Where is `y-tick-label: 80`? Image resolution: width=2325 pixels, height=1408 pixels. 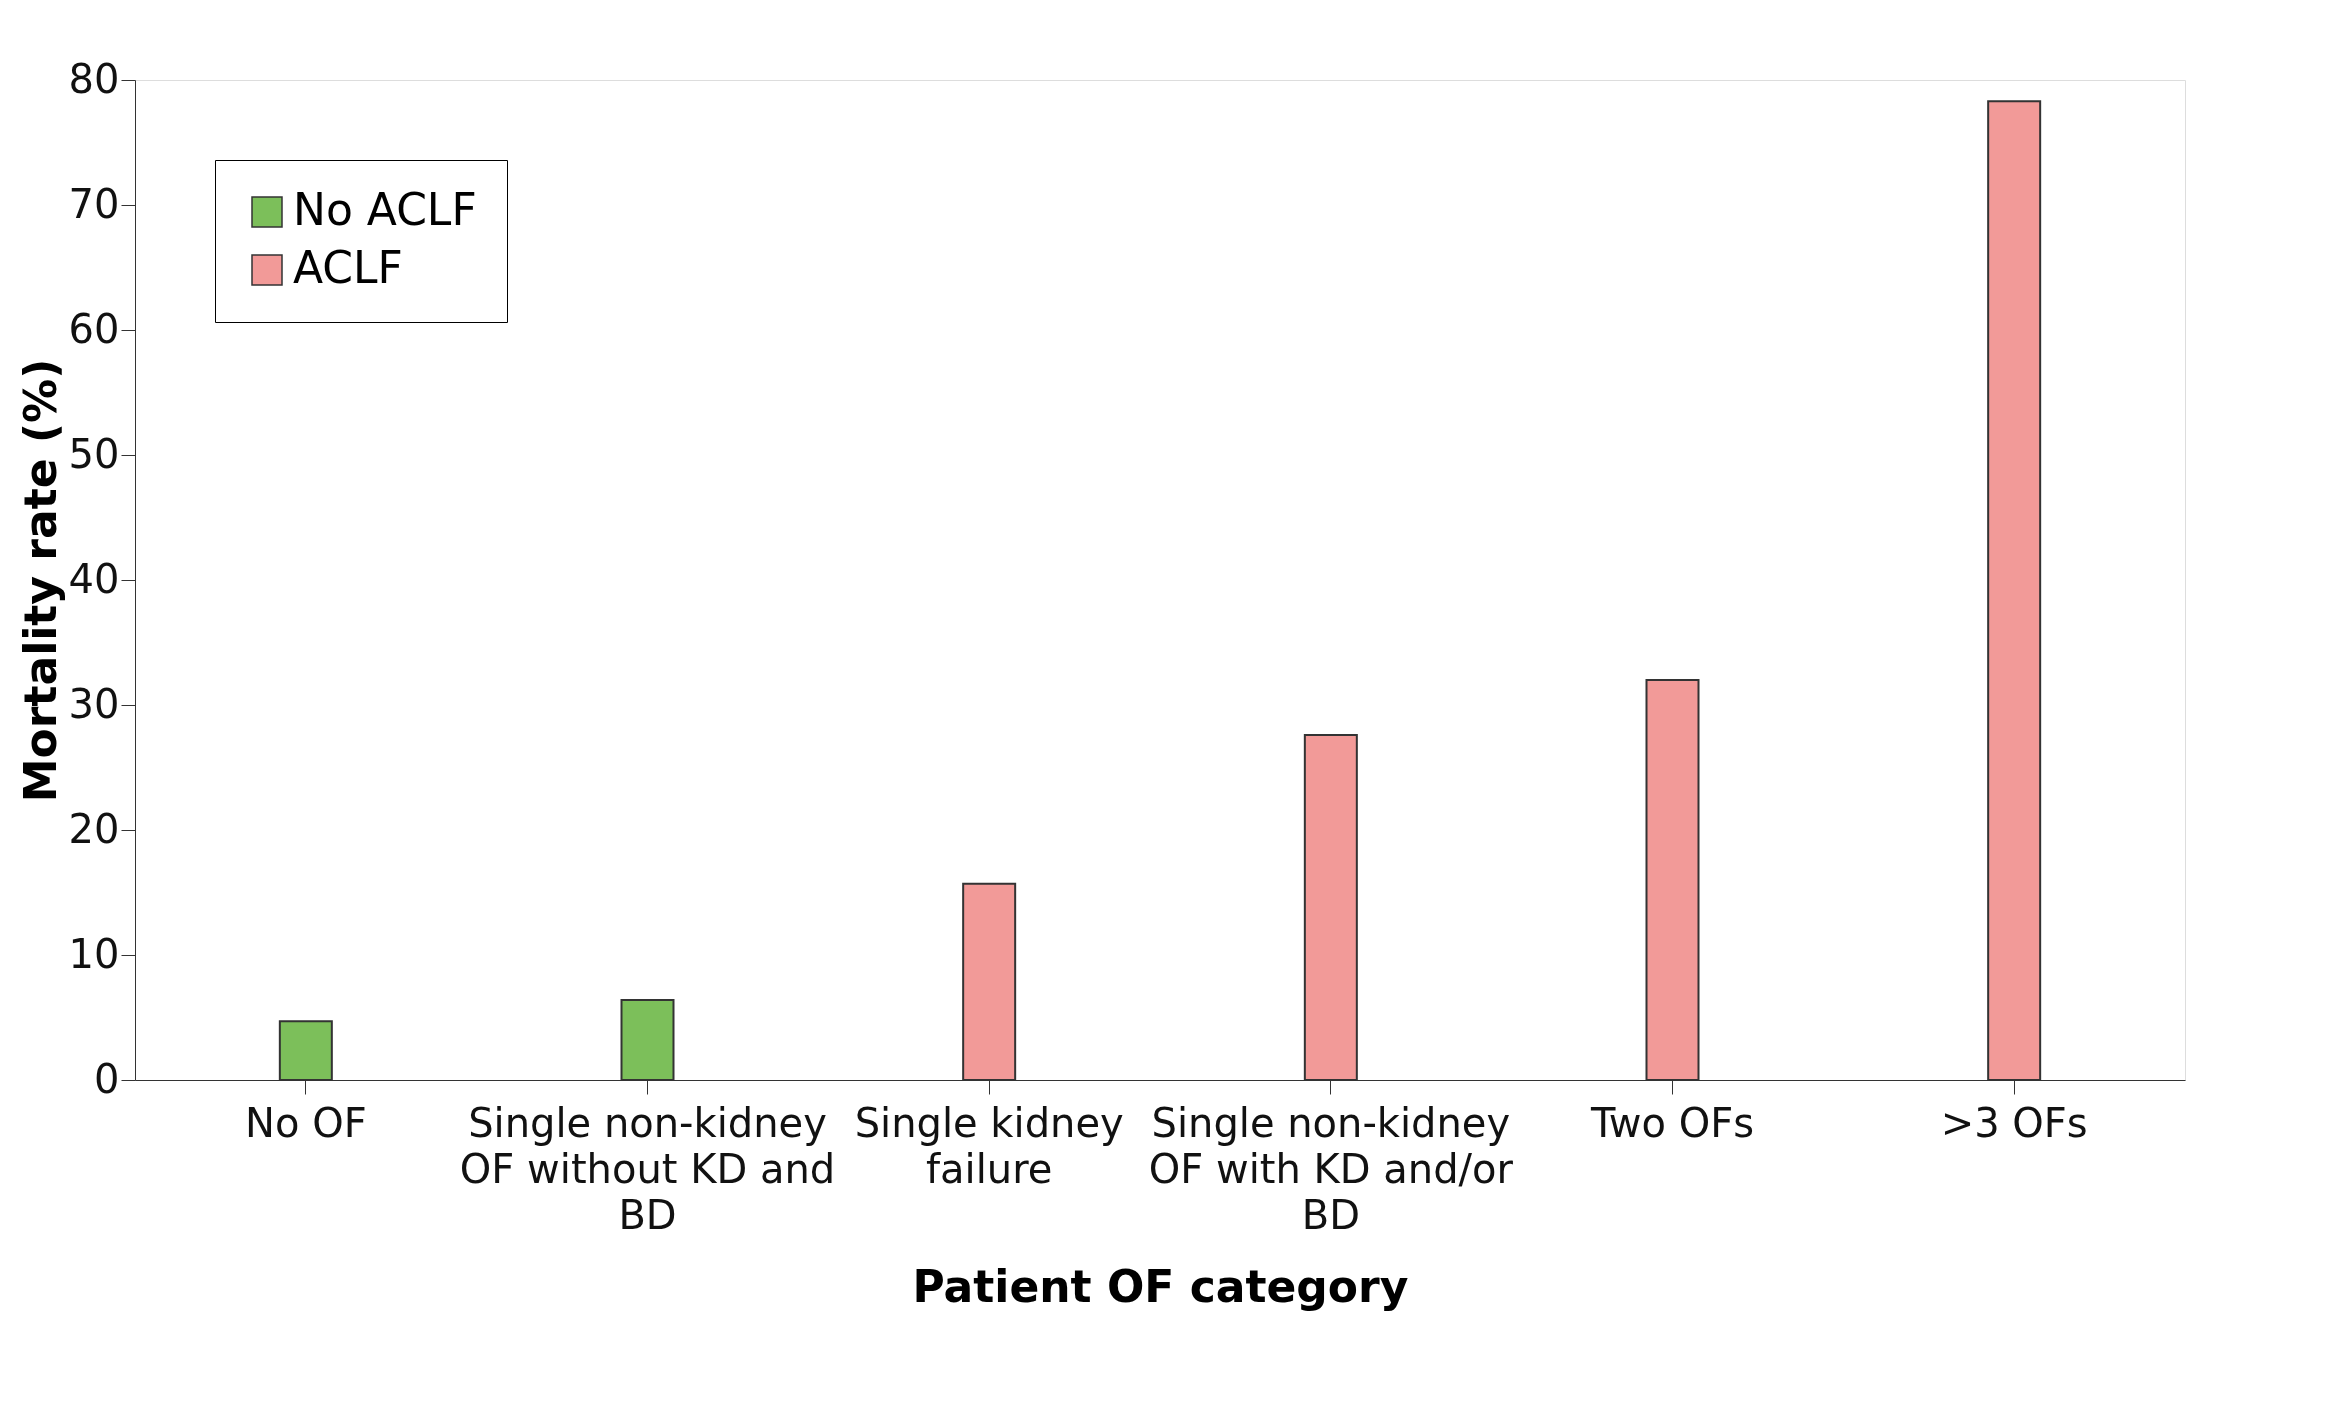 y-tick-label: 80 is located at coordinates (94, 78).